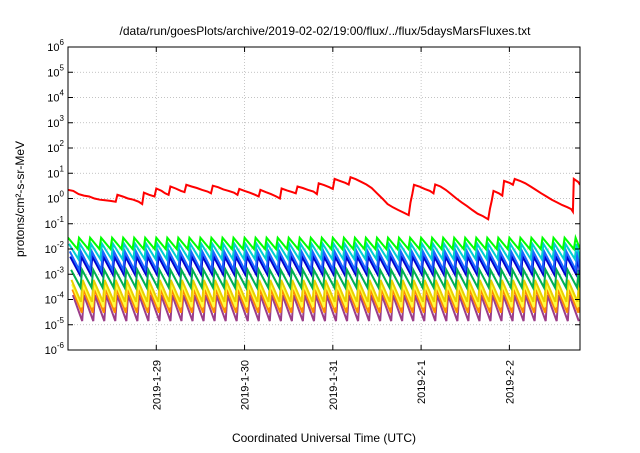  I want to click on y-tick-label: 10⁻¹, so click(55, 223).